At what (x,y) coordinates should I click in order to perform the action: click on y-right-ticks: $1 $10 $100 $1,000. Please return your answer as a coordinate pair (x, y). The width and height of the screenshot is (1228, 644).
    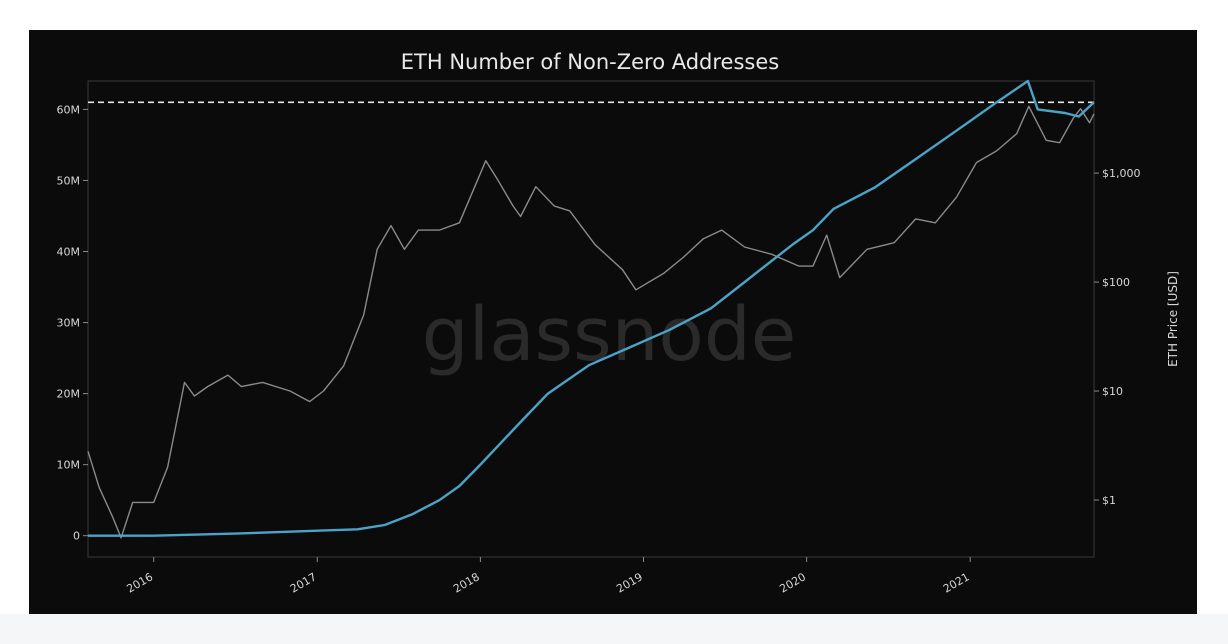
    Looking at the image, I should click on (1117, 337).